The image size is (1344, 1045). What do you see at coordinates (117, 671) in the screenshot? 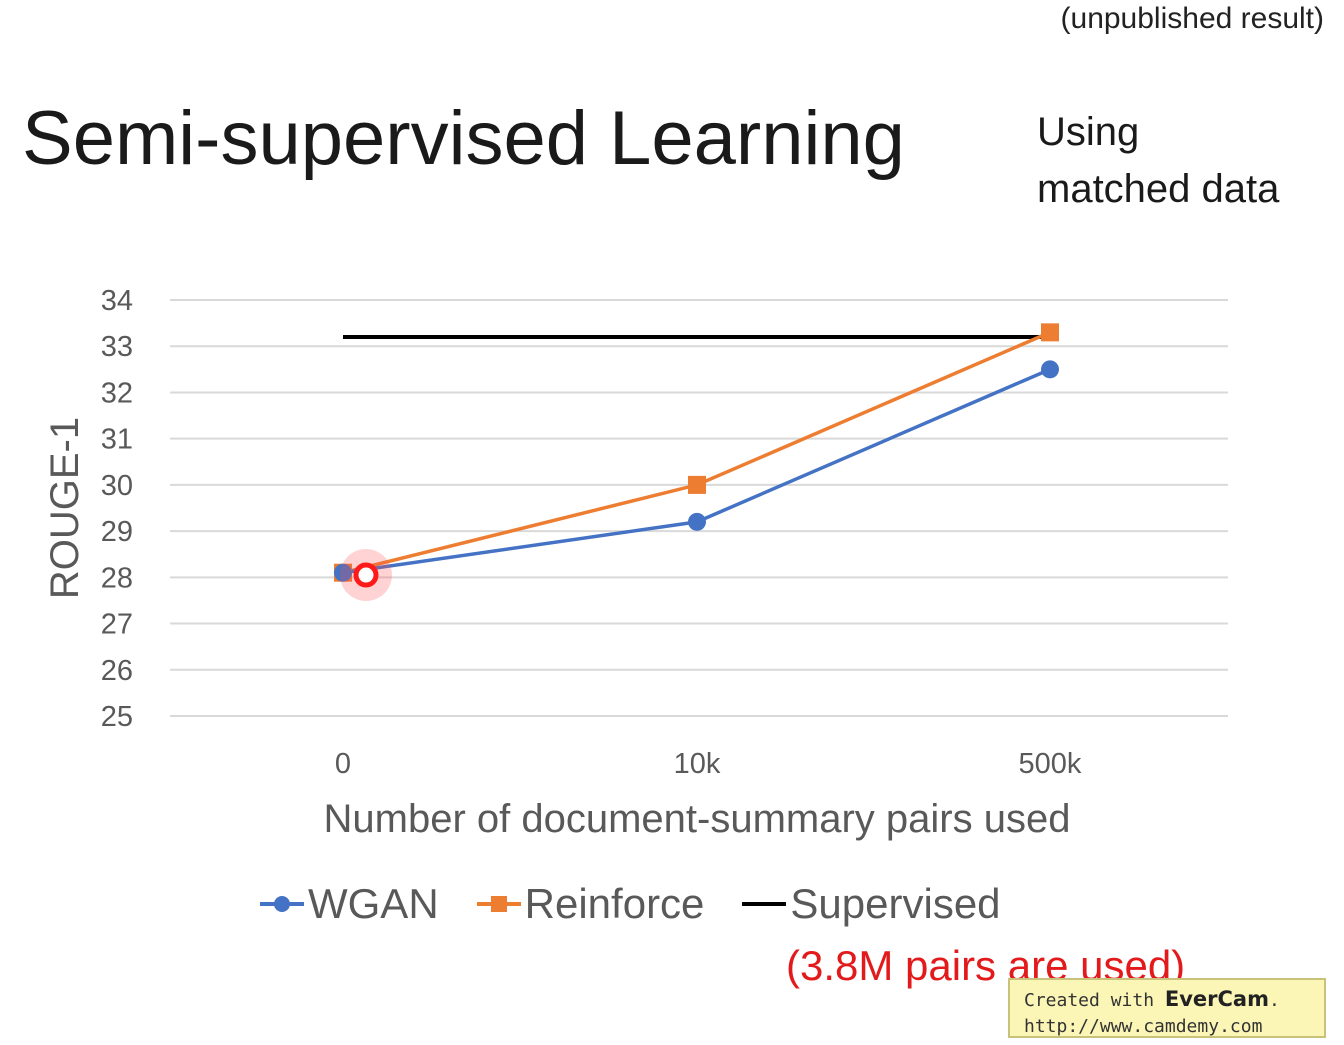
I see `y-tick-26: 26` at bounding box center [117, 671].